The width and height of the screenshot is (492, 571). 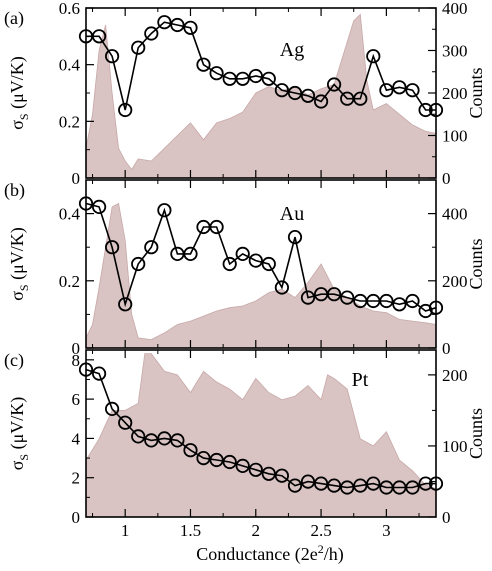 What do you see at coordinates (321, 549) in the screenshot?
I see `x-axis-label-sup: 2` at bounding box center [321, 549].